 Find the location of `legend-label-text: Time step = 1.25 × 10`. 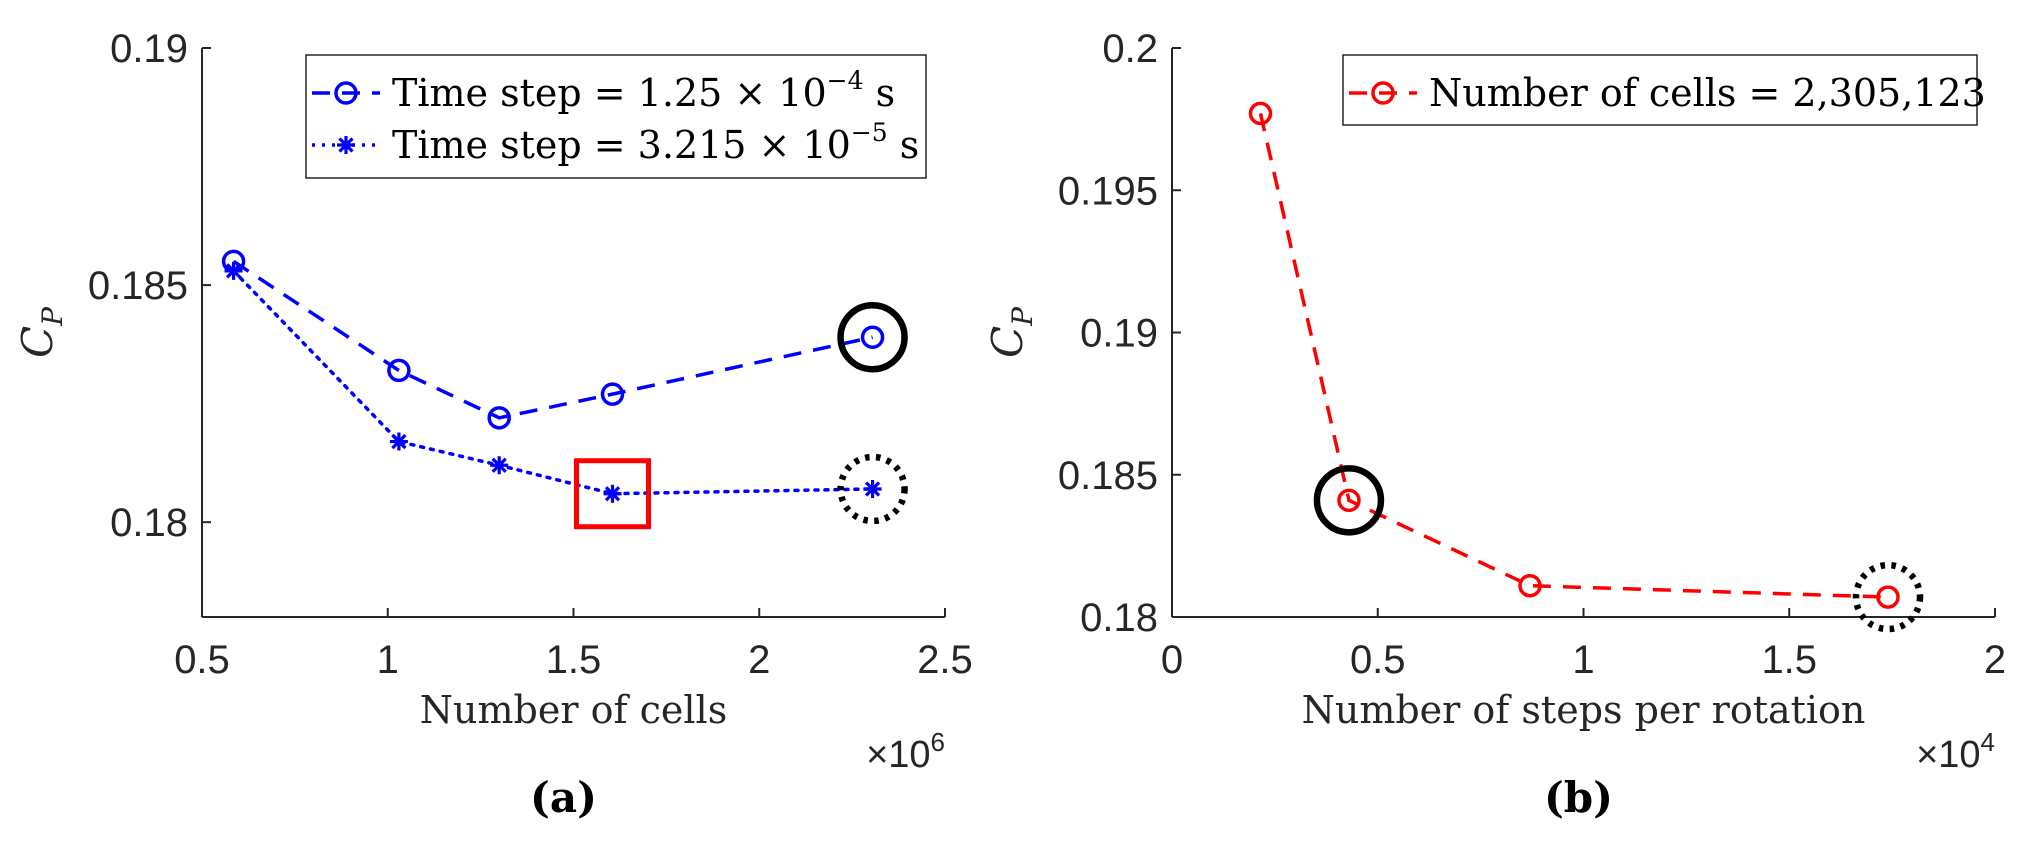

legend-label-text: Time step = 1.25 × 10 is located at coordinates (609, 93).